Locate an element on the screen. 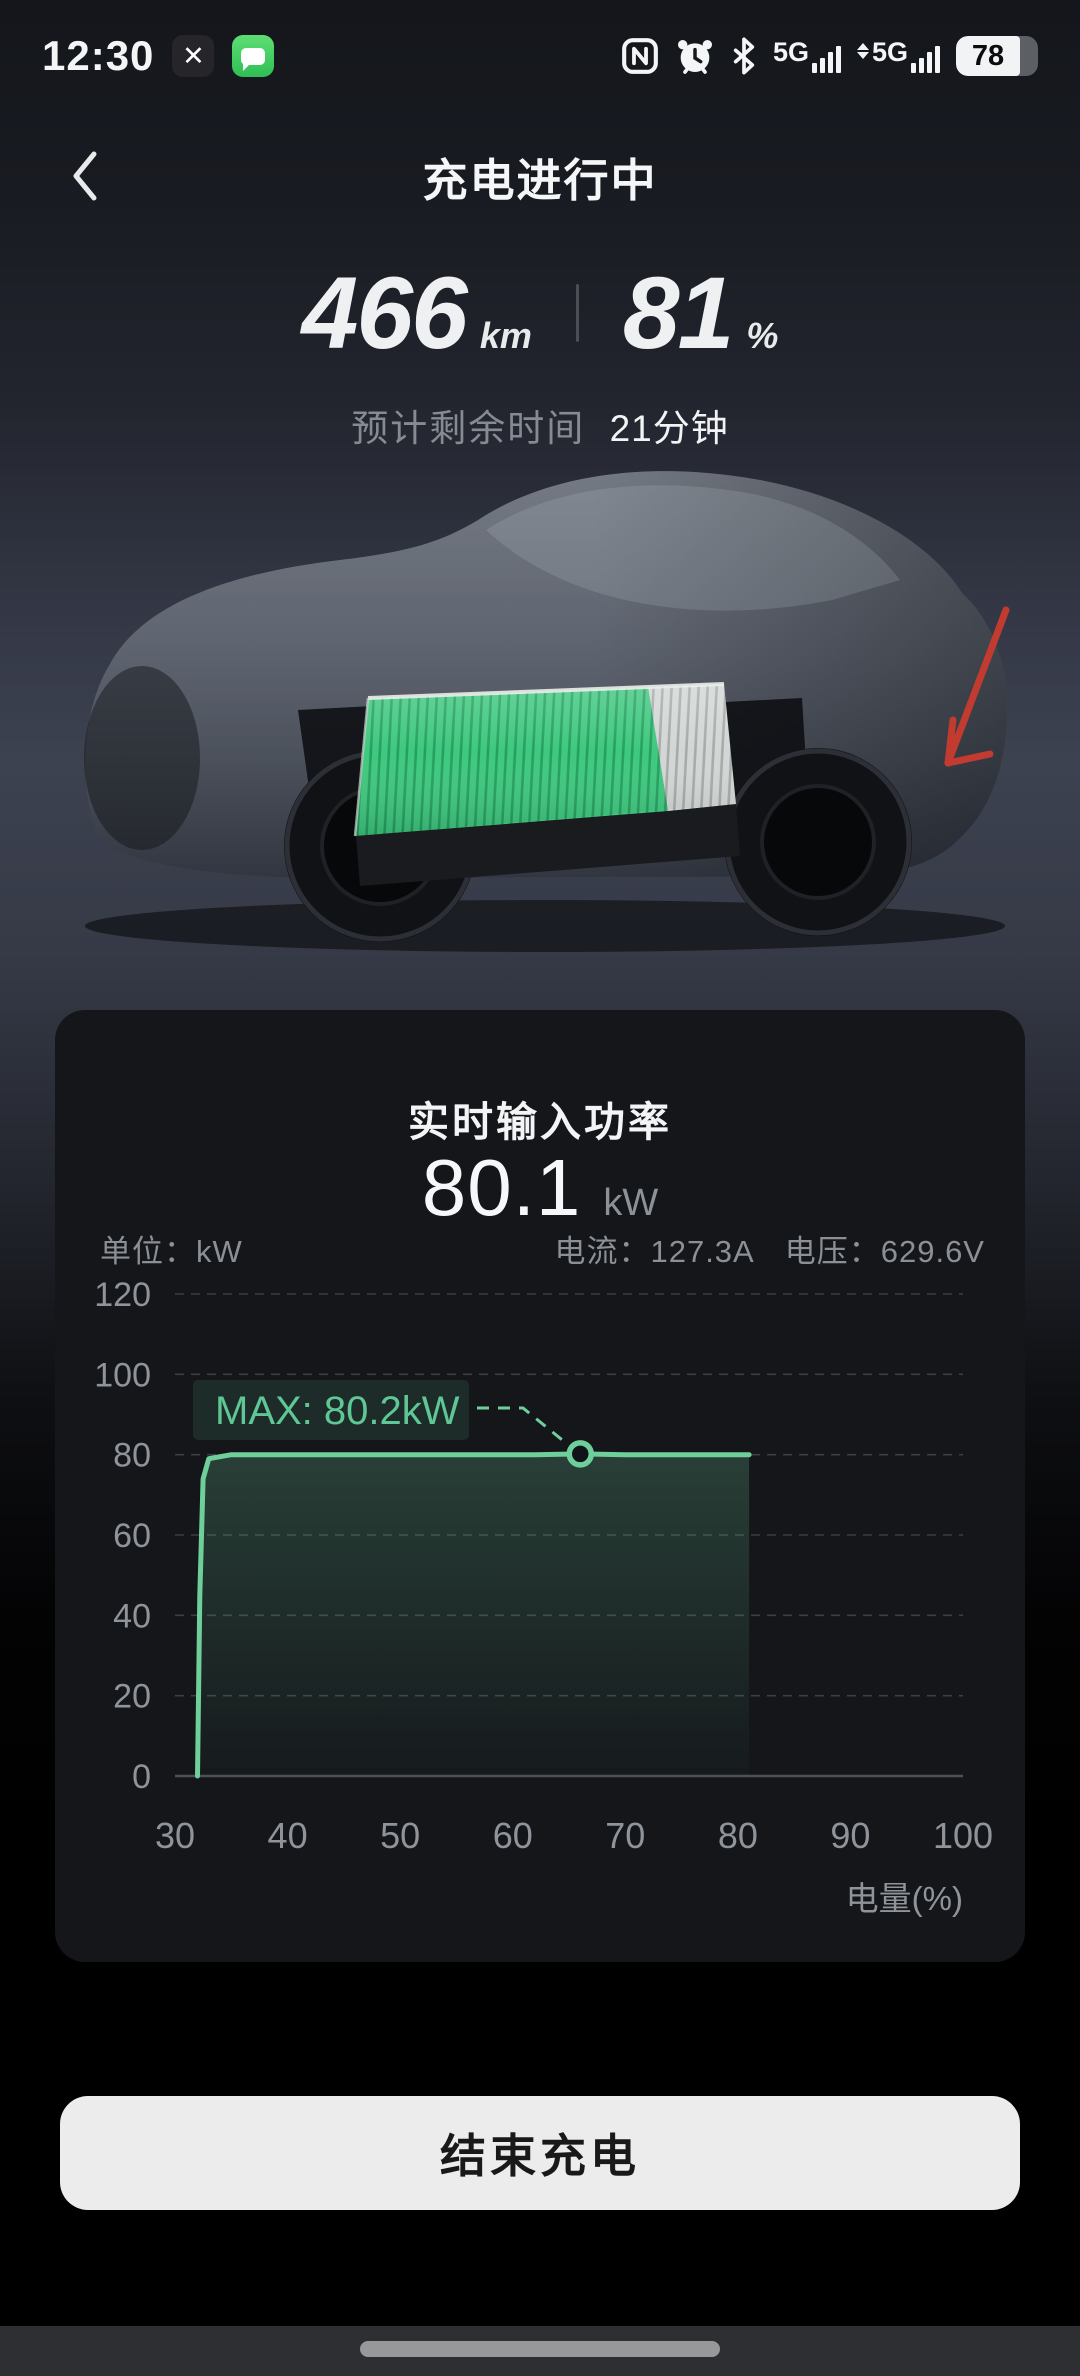 The width and height of the screenshot is (1080, 2376). battery-icon: 78 is located at coordinates (997, 56).